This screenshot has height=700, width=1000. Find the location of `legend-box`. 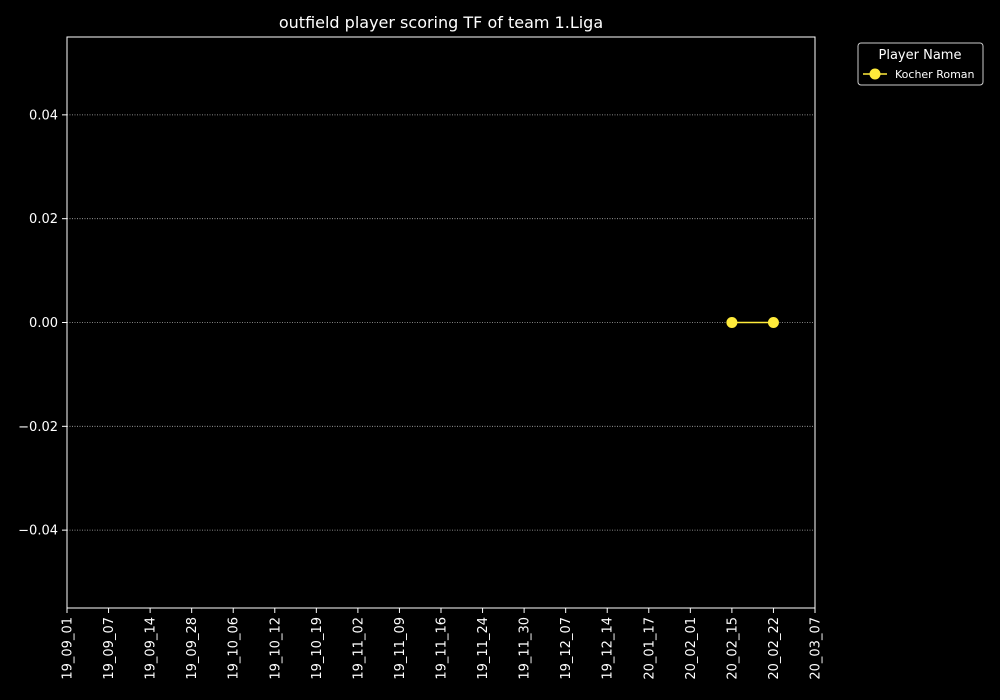

legend-box is located at coordinates (920, 64).